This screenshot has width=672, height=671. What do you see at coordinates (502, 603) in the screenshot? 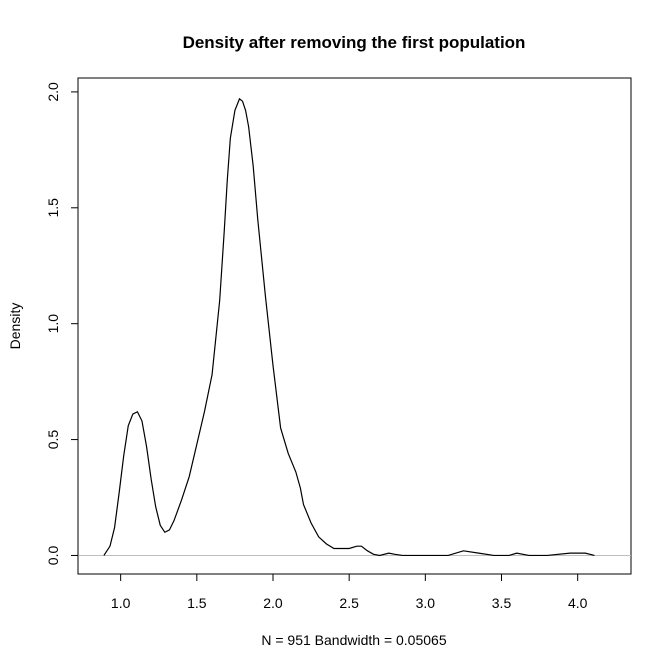
I see `x-tick-label: 3.5` at bounding box center [502, 603].